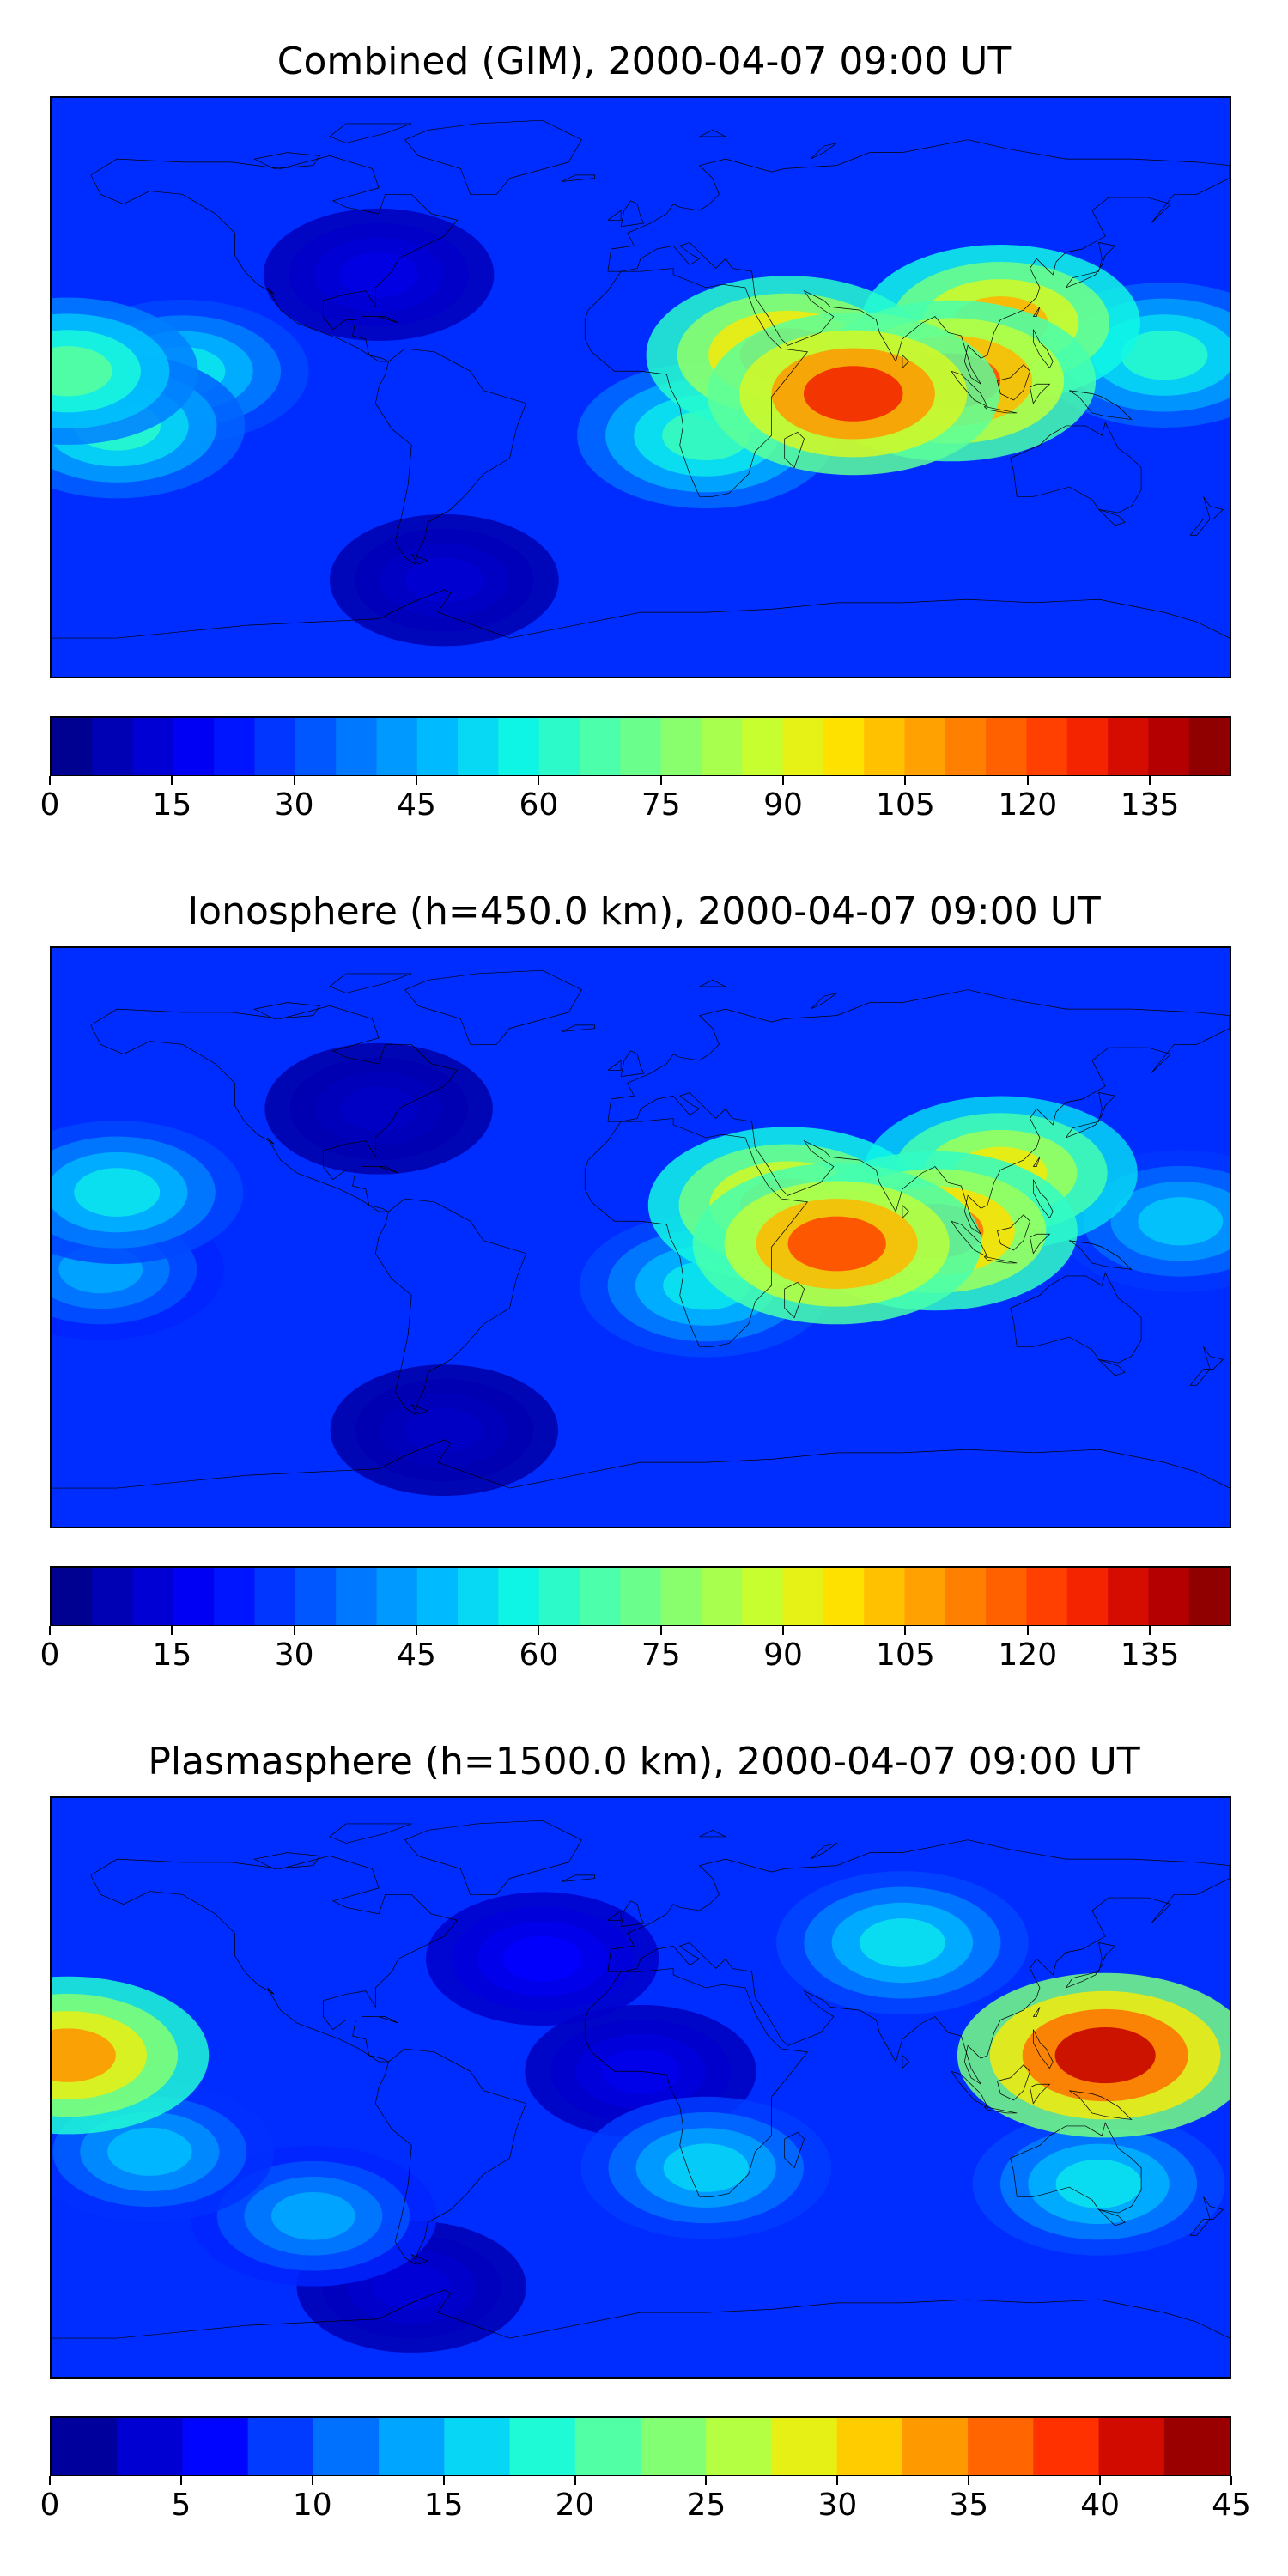  I want to click on colorbar-tick-label: 75, so click(661, 805).